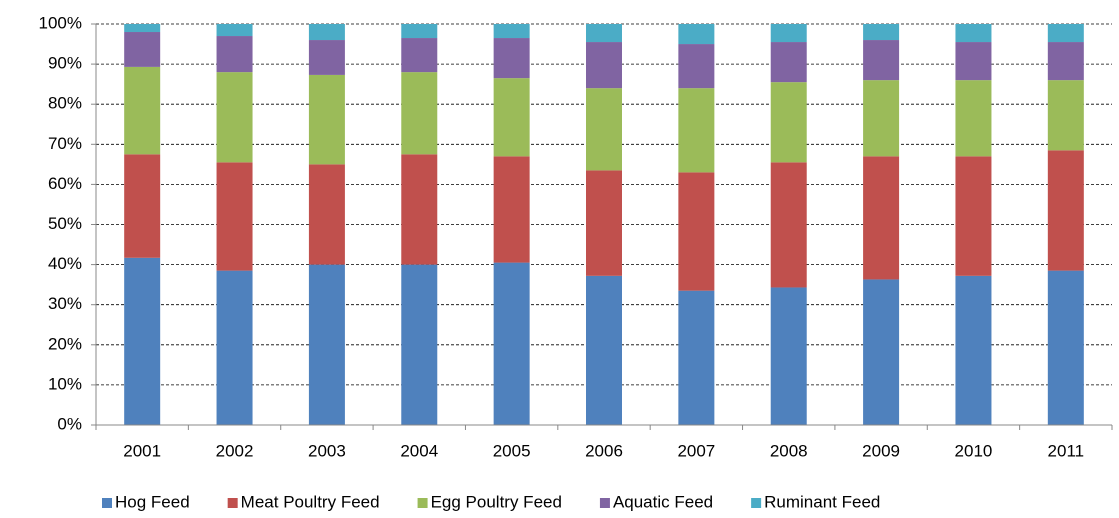 This screenshot has width=1119, height=518. Describe the element at coordinates (419, 450) in the screenshot. I see `x-tick-label: 2004` at that location.